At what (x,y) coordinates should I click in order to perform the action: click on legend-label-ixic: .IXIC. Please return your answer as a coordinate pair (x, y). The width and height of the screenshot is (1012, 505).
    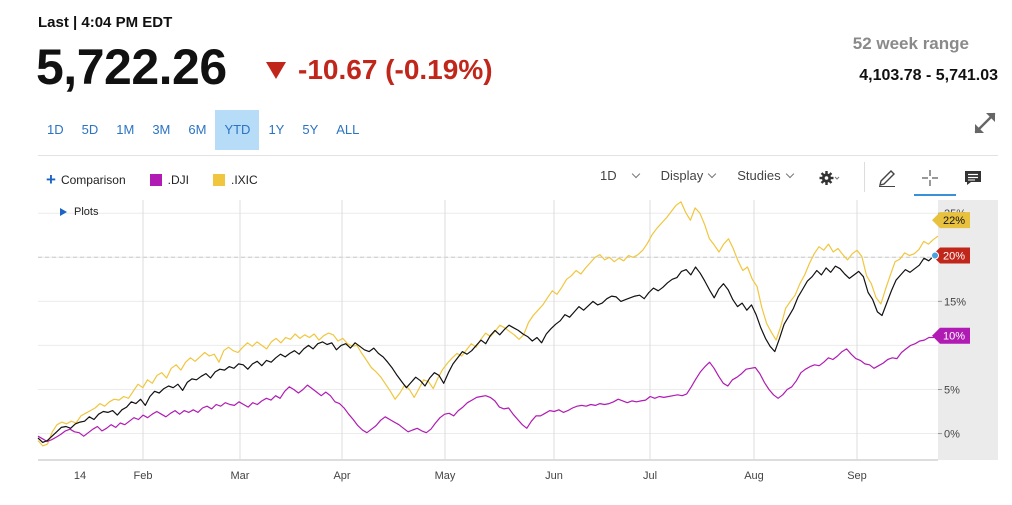
    Looking at the image, I should click on (244, 180).